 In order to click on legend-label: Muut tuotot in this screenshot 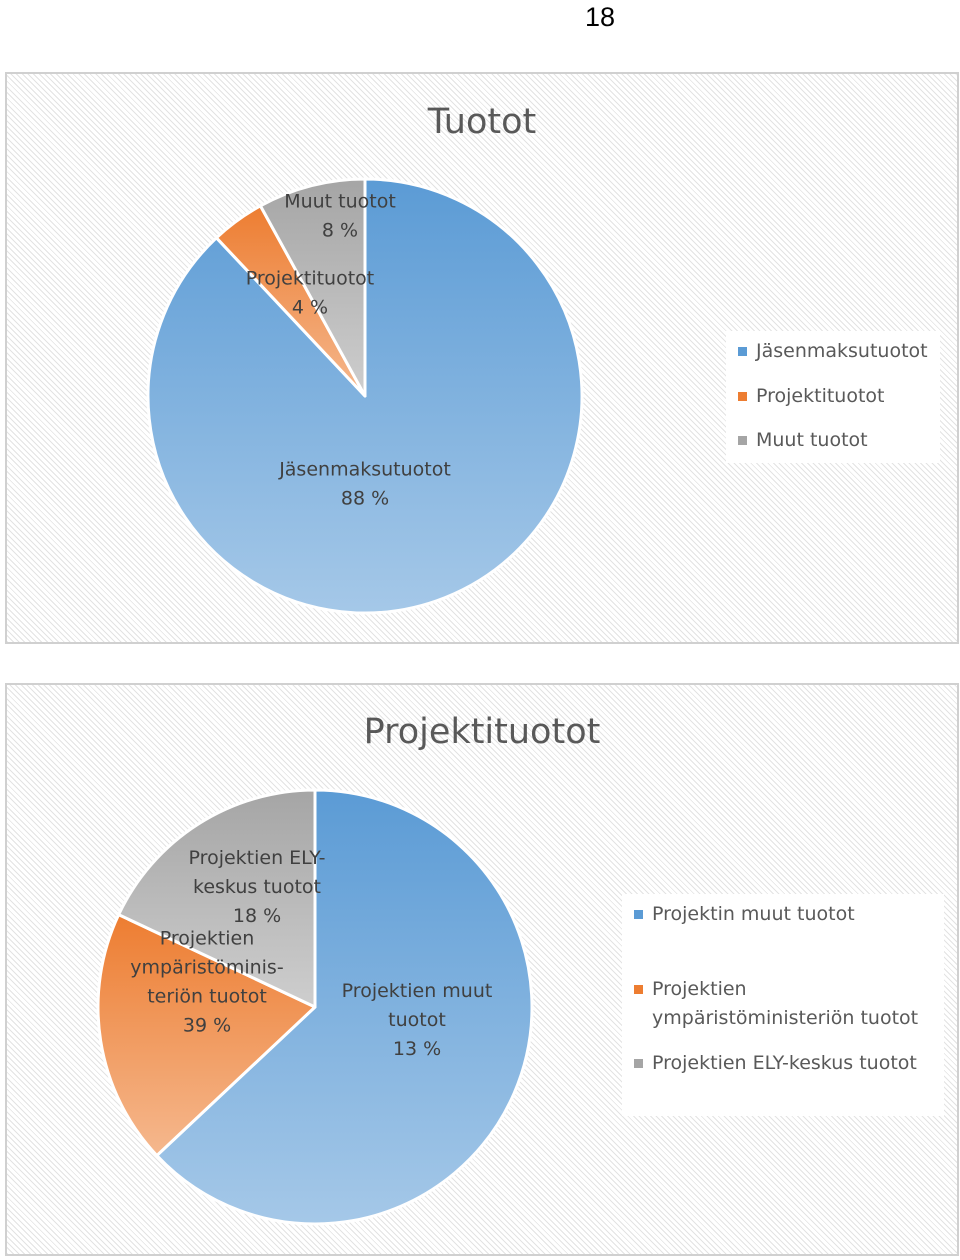, I will do `click(812, 440)`.